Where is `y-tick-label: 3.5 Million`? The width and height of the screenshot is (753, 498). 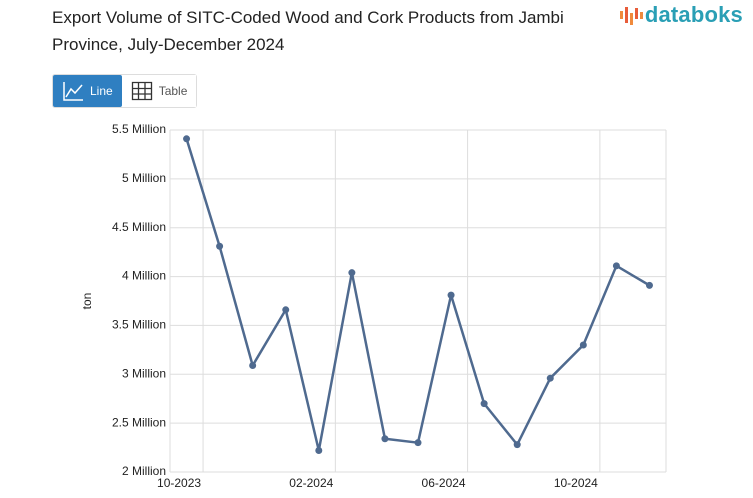 y-tick-label: 3.5 Million is located at coordinates (139, 325).